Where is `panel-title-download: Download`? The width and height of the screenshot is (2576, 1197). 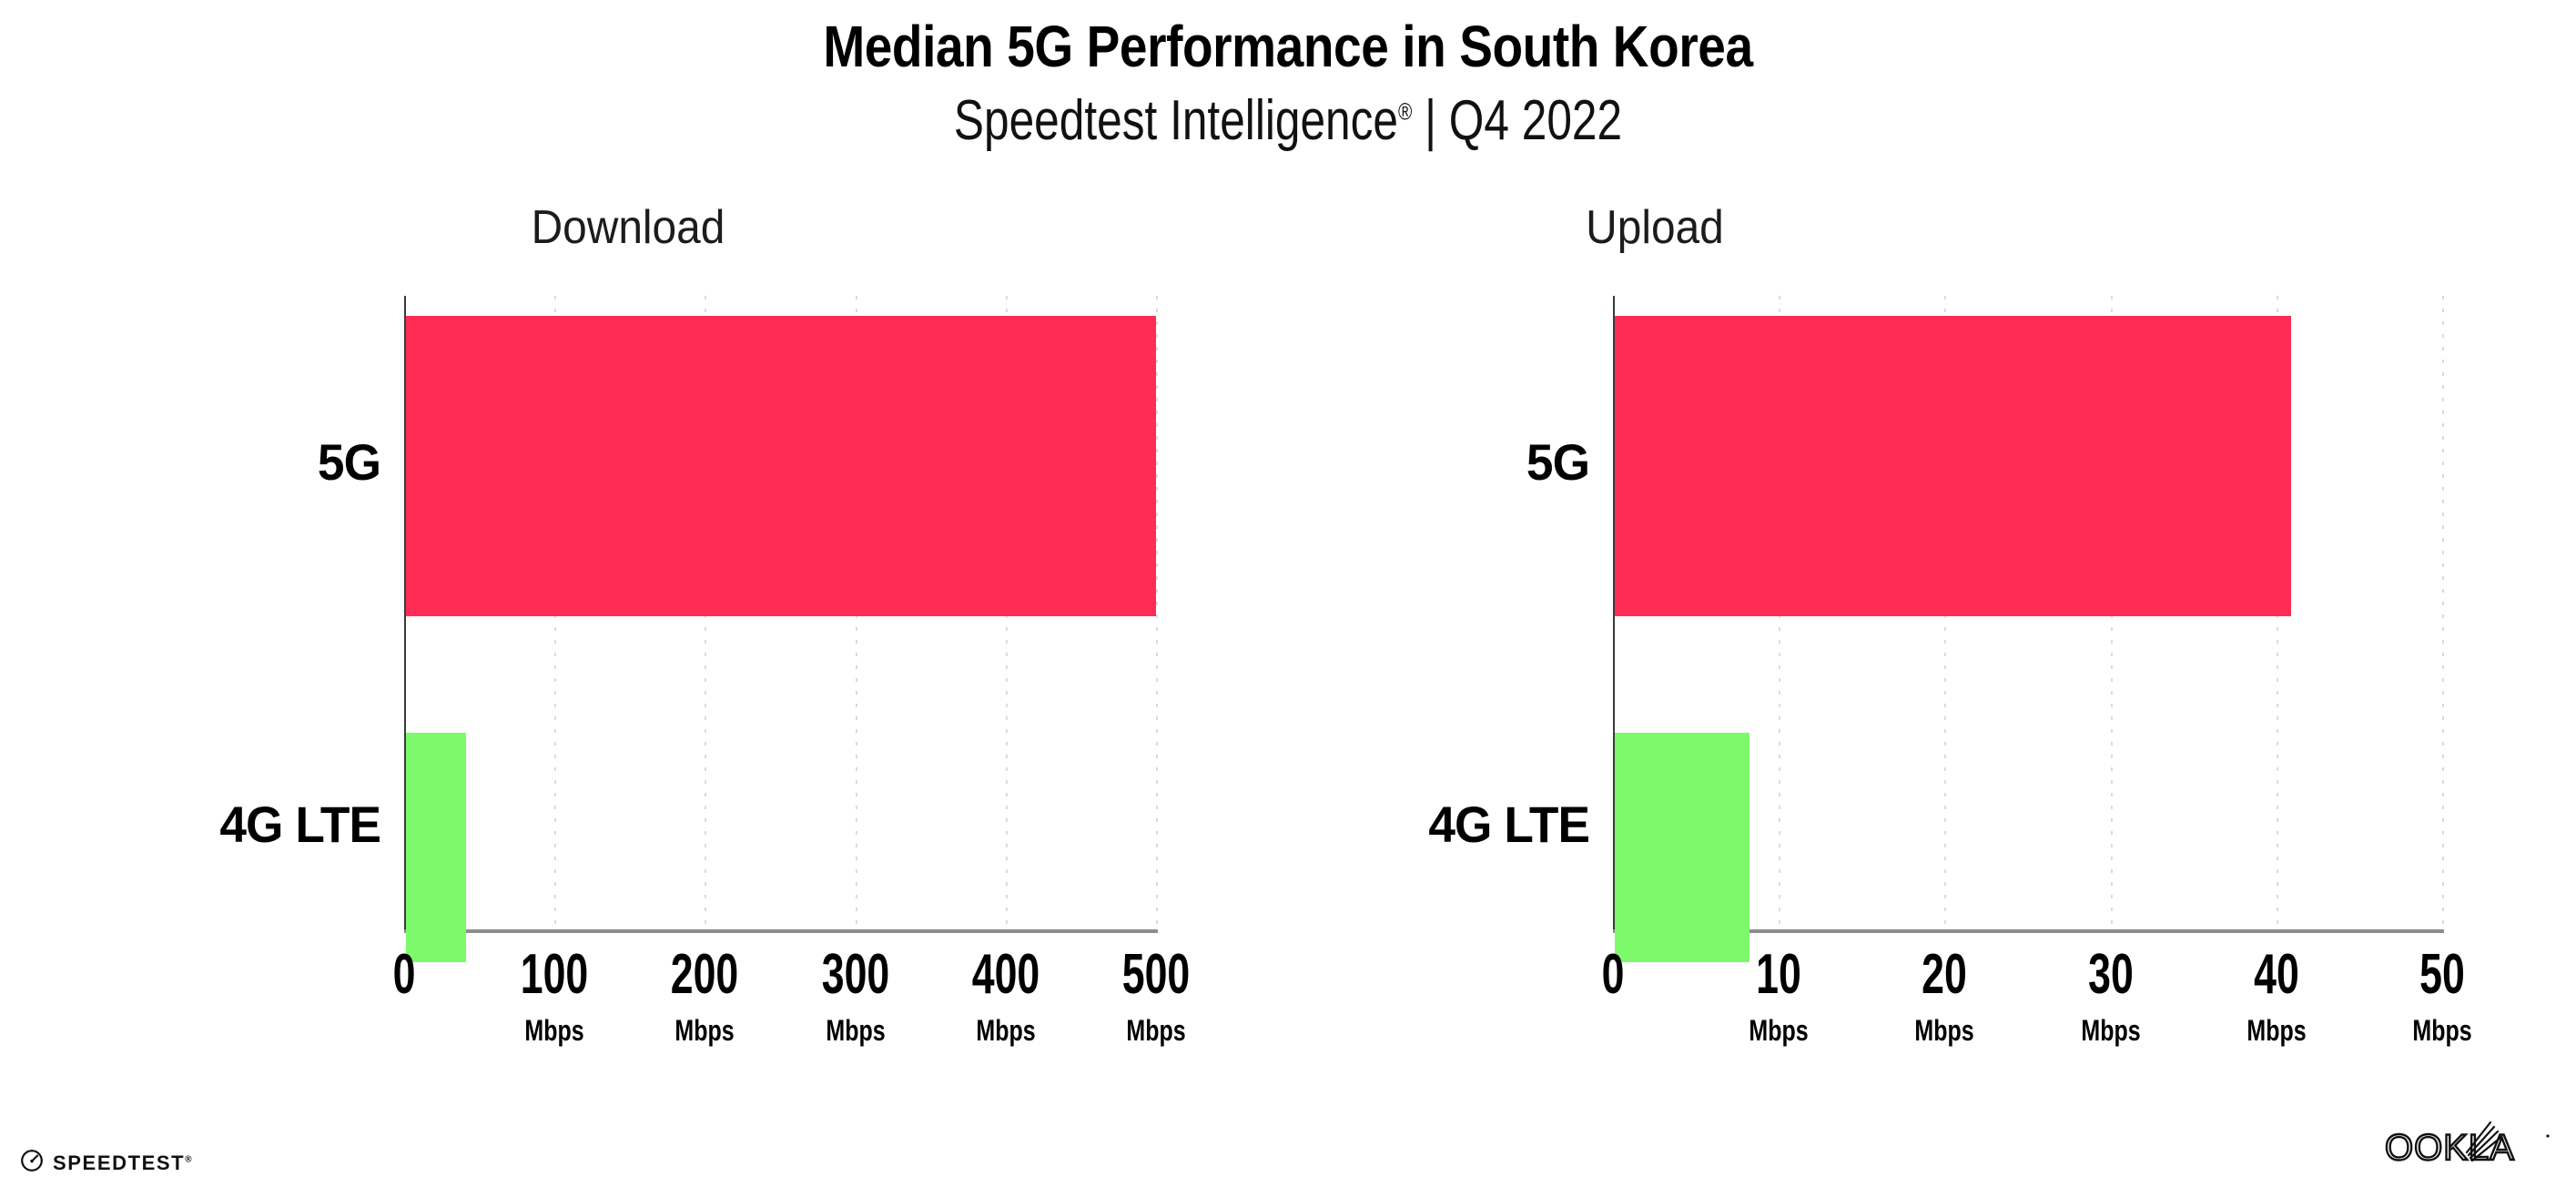
panel-title-download: Download is located at coordinates (628, 227).